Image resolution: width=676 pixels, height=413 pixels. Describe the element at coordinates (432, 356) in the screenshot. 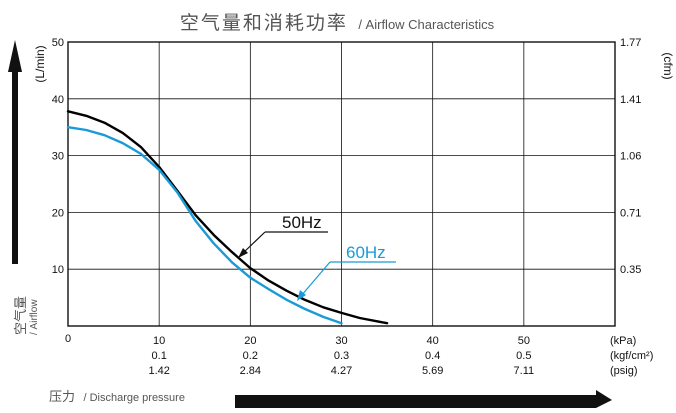

I see `x-tick-kgf-40: 0.4` at that location.